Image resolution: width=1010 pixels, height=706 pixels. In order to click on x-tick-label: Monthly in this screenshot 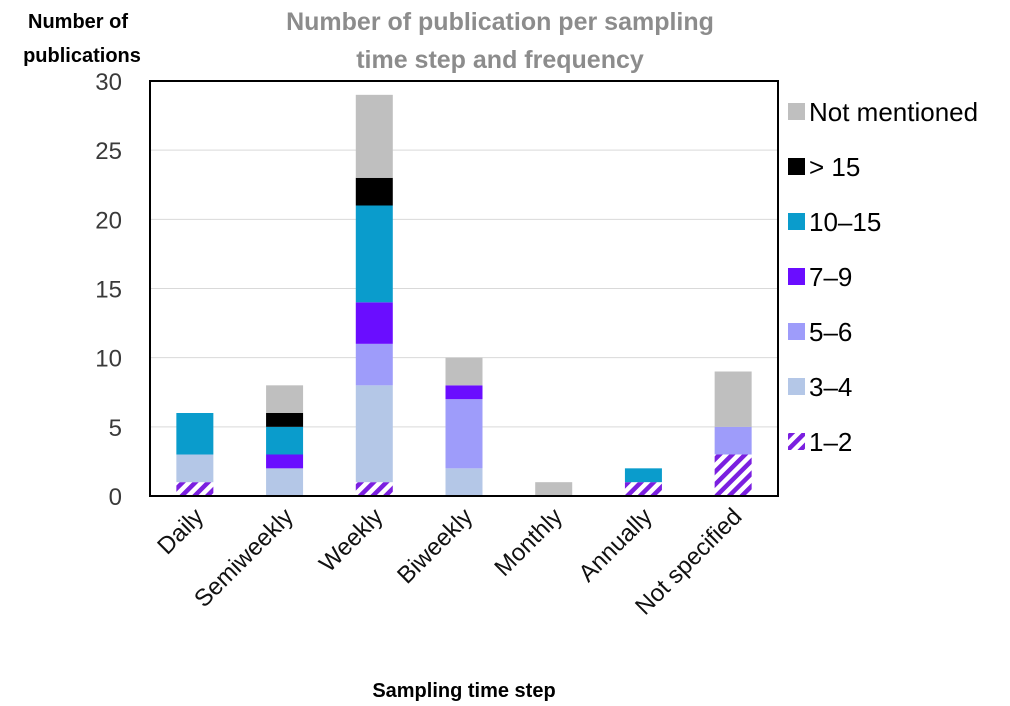, I will do `click(528, 542)`.